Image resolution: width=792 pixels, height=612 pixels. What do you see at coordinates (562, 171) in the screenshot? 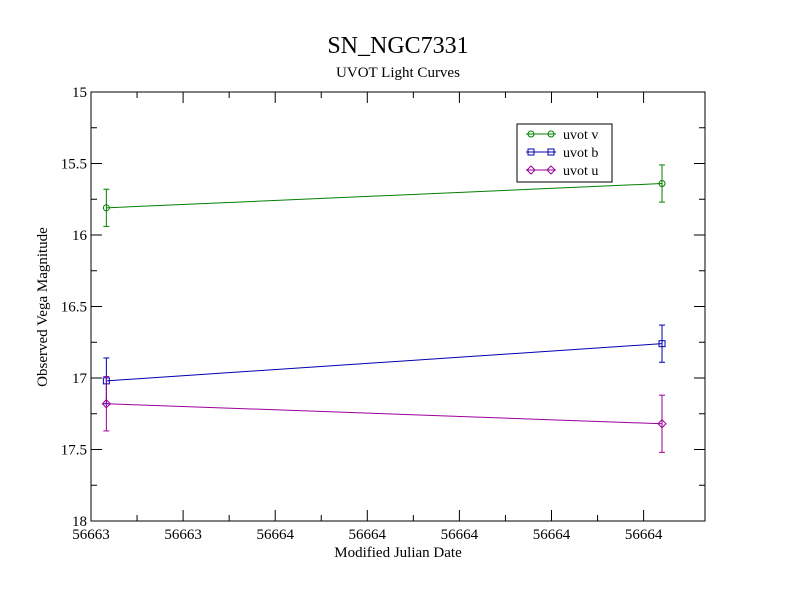
I see `legend-entry: uvot u` at bounding box center [562, 171].